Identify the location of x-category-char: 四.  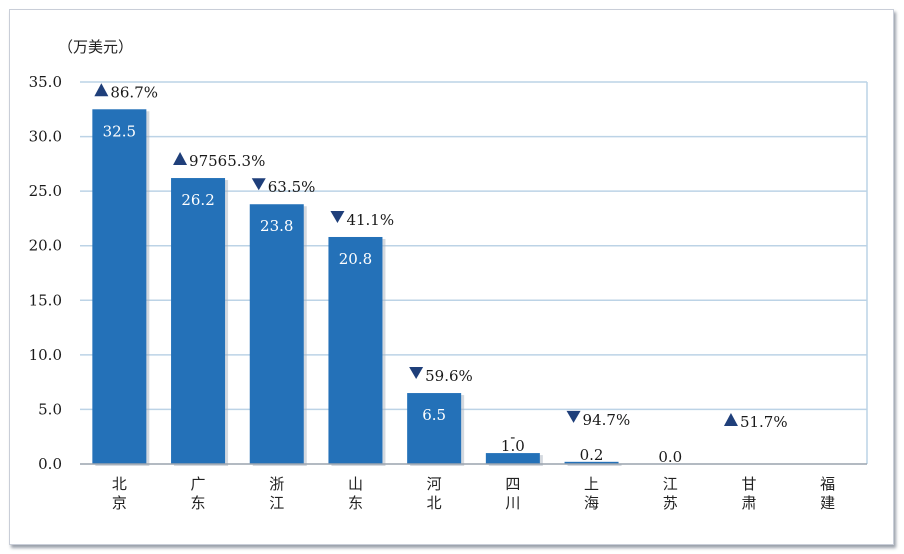
(512, 484).